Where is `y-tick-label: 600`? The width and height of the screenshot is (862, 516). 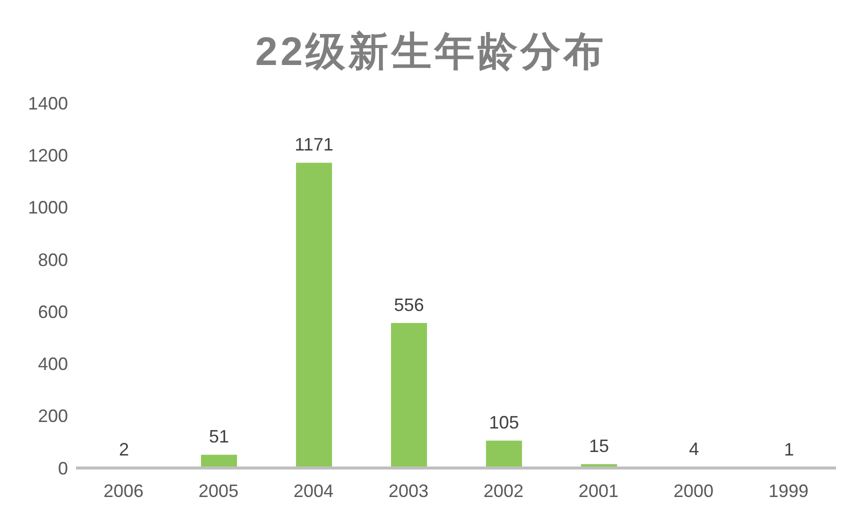
y-tick-label: 600 is located at coordinates (53, 312).